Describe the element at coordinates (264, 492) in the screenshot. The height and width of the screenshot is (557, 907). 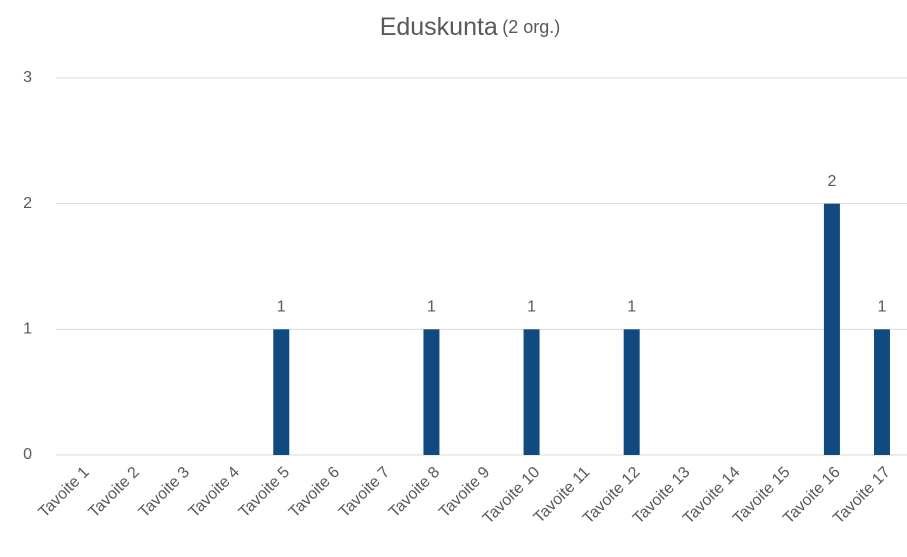
I see `x-tick-label: Tavoite 5` at that location.